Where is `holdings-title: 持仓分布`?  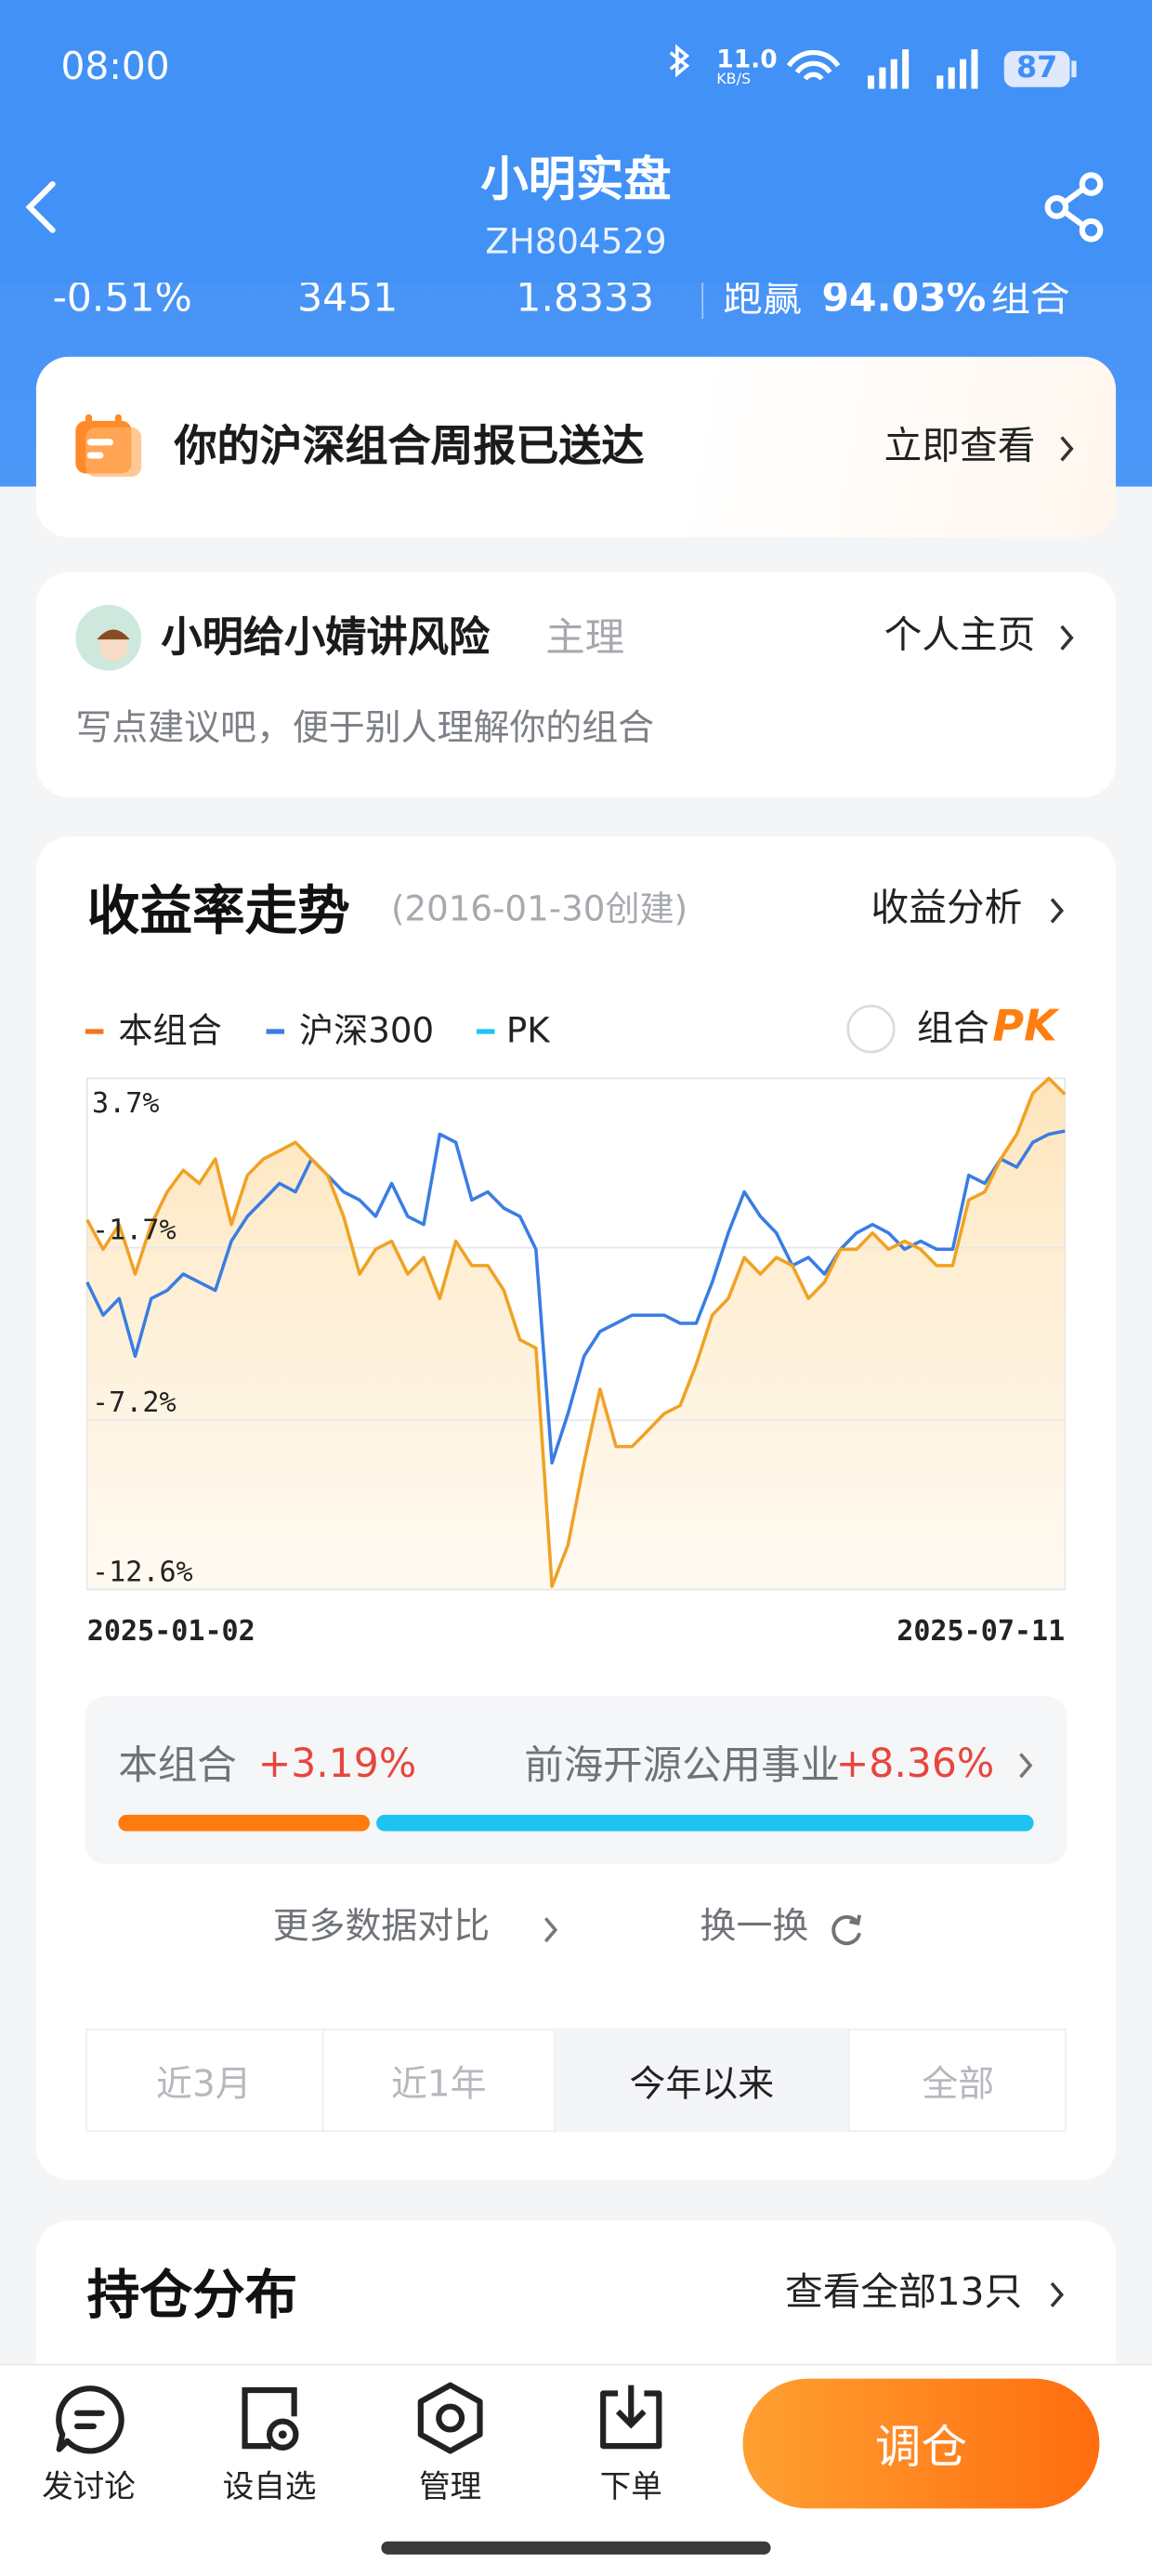
holdings-title: 持仓分布 is located at coordinates (192, 2294).